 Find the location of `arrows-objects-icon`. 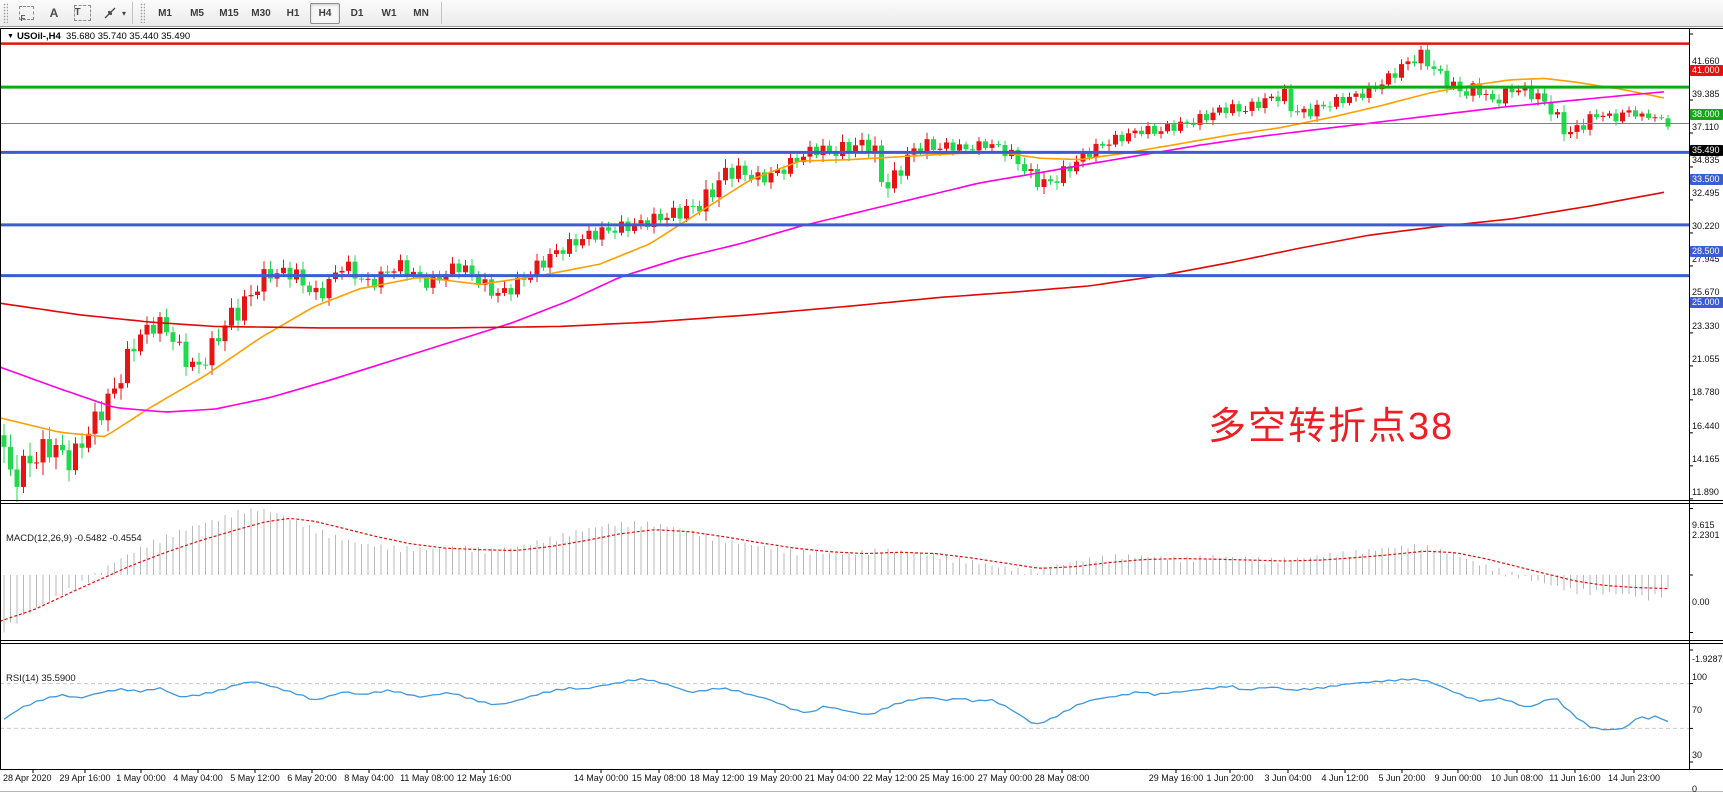

arrows-objects-icon is located at coordinates (110, 13).